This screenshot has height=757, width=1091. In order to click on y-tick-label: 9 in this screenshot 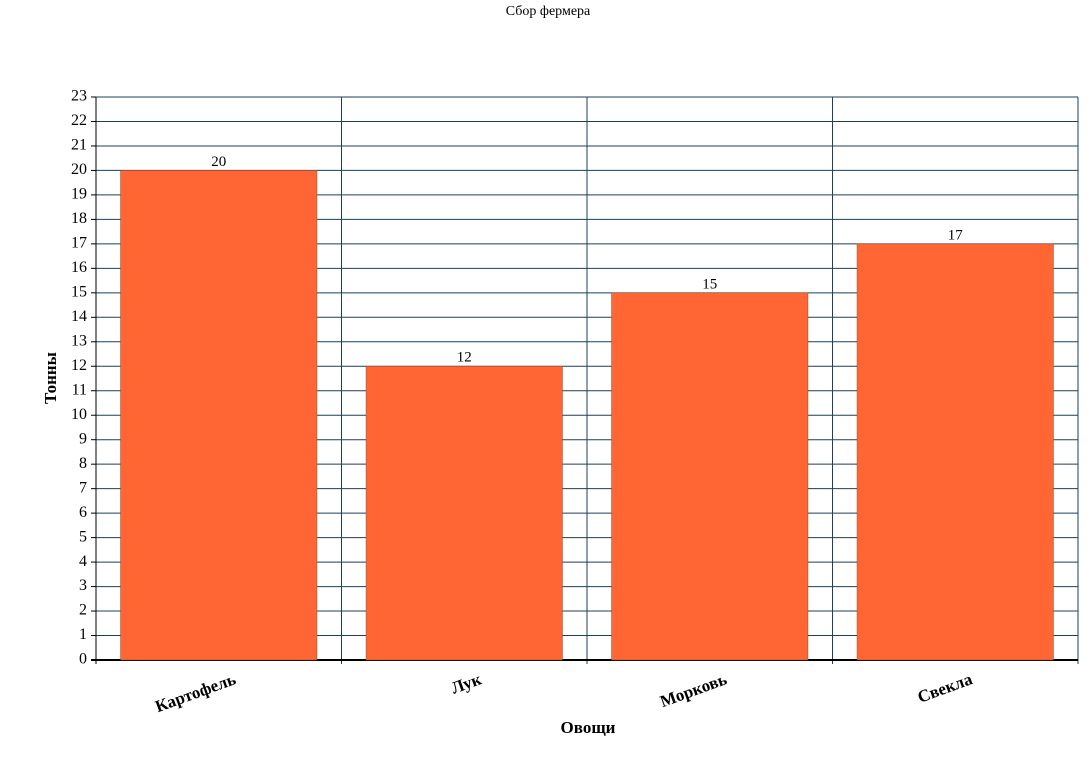, I will do `click(83, 438)`.